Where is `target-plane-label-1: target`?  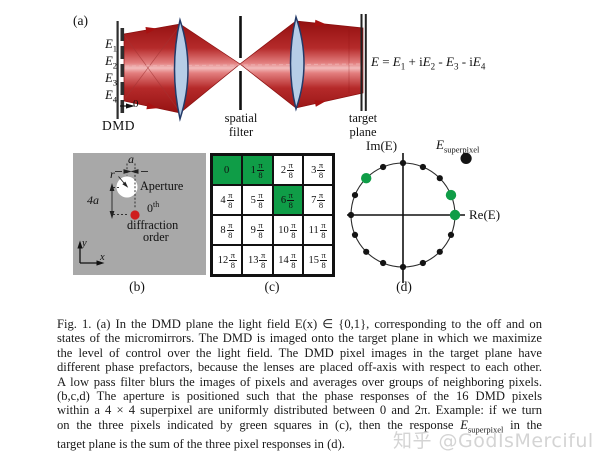
target-plane-label-1: target is located at coordinates (363, 118).